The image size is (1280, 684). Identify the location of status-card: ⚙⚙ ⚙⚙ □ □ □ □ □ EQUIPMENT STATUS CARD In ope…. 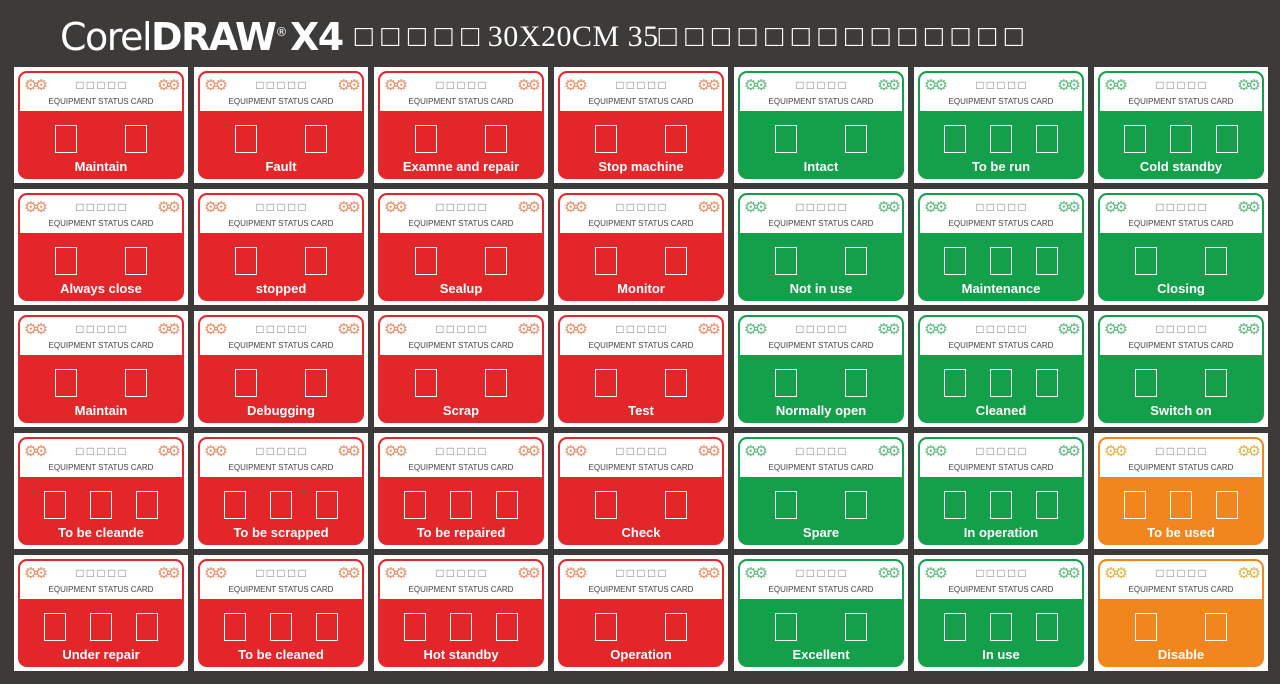
(1001, 491).